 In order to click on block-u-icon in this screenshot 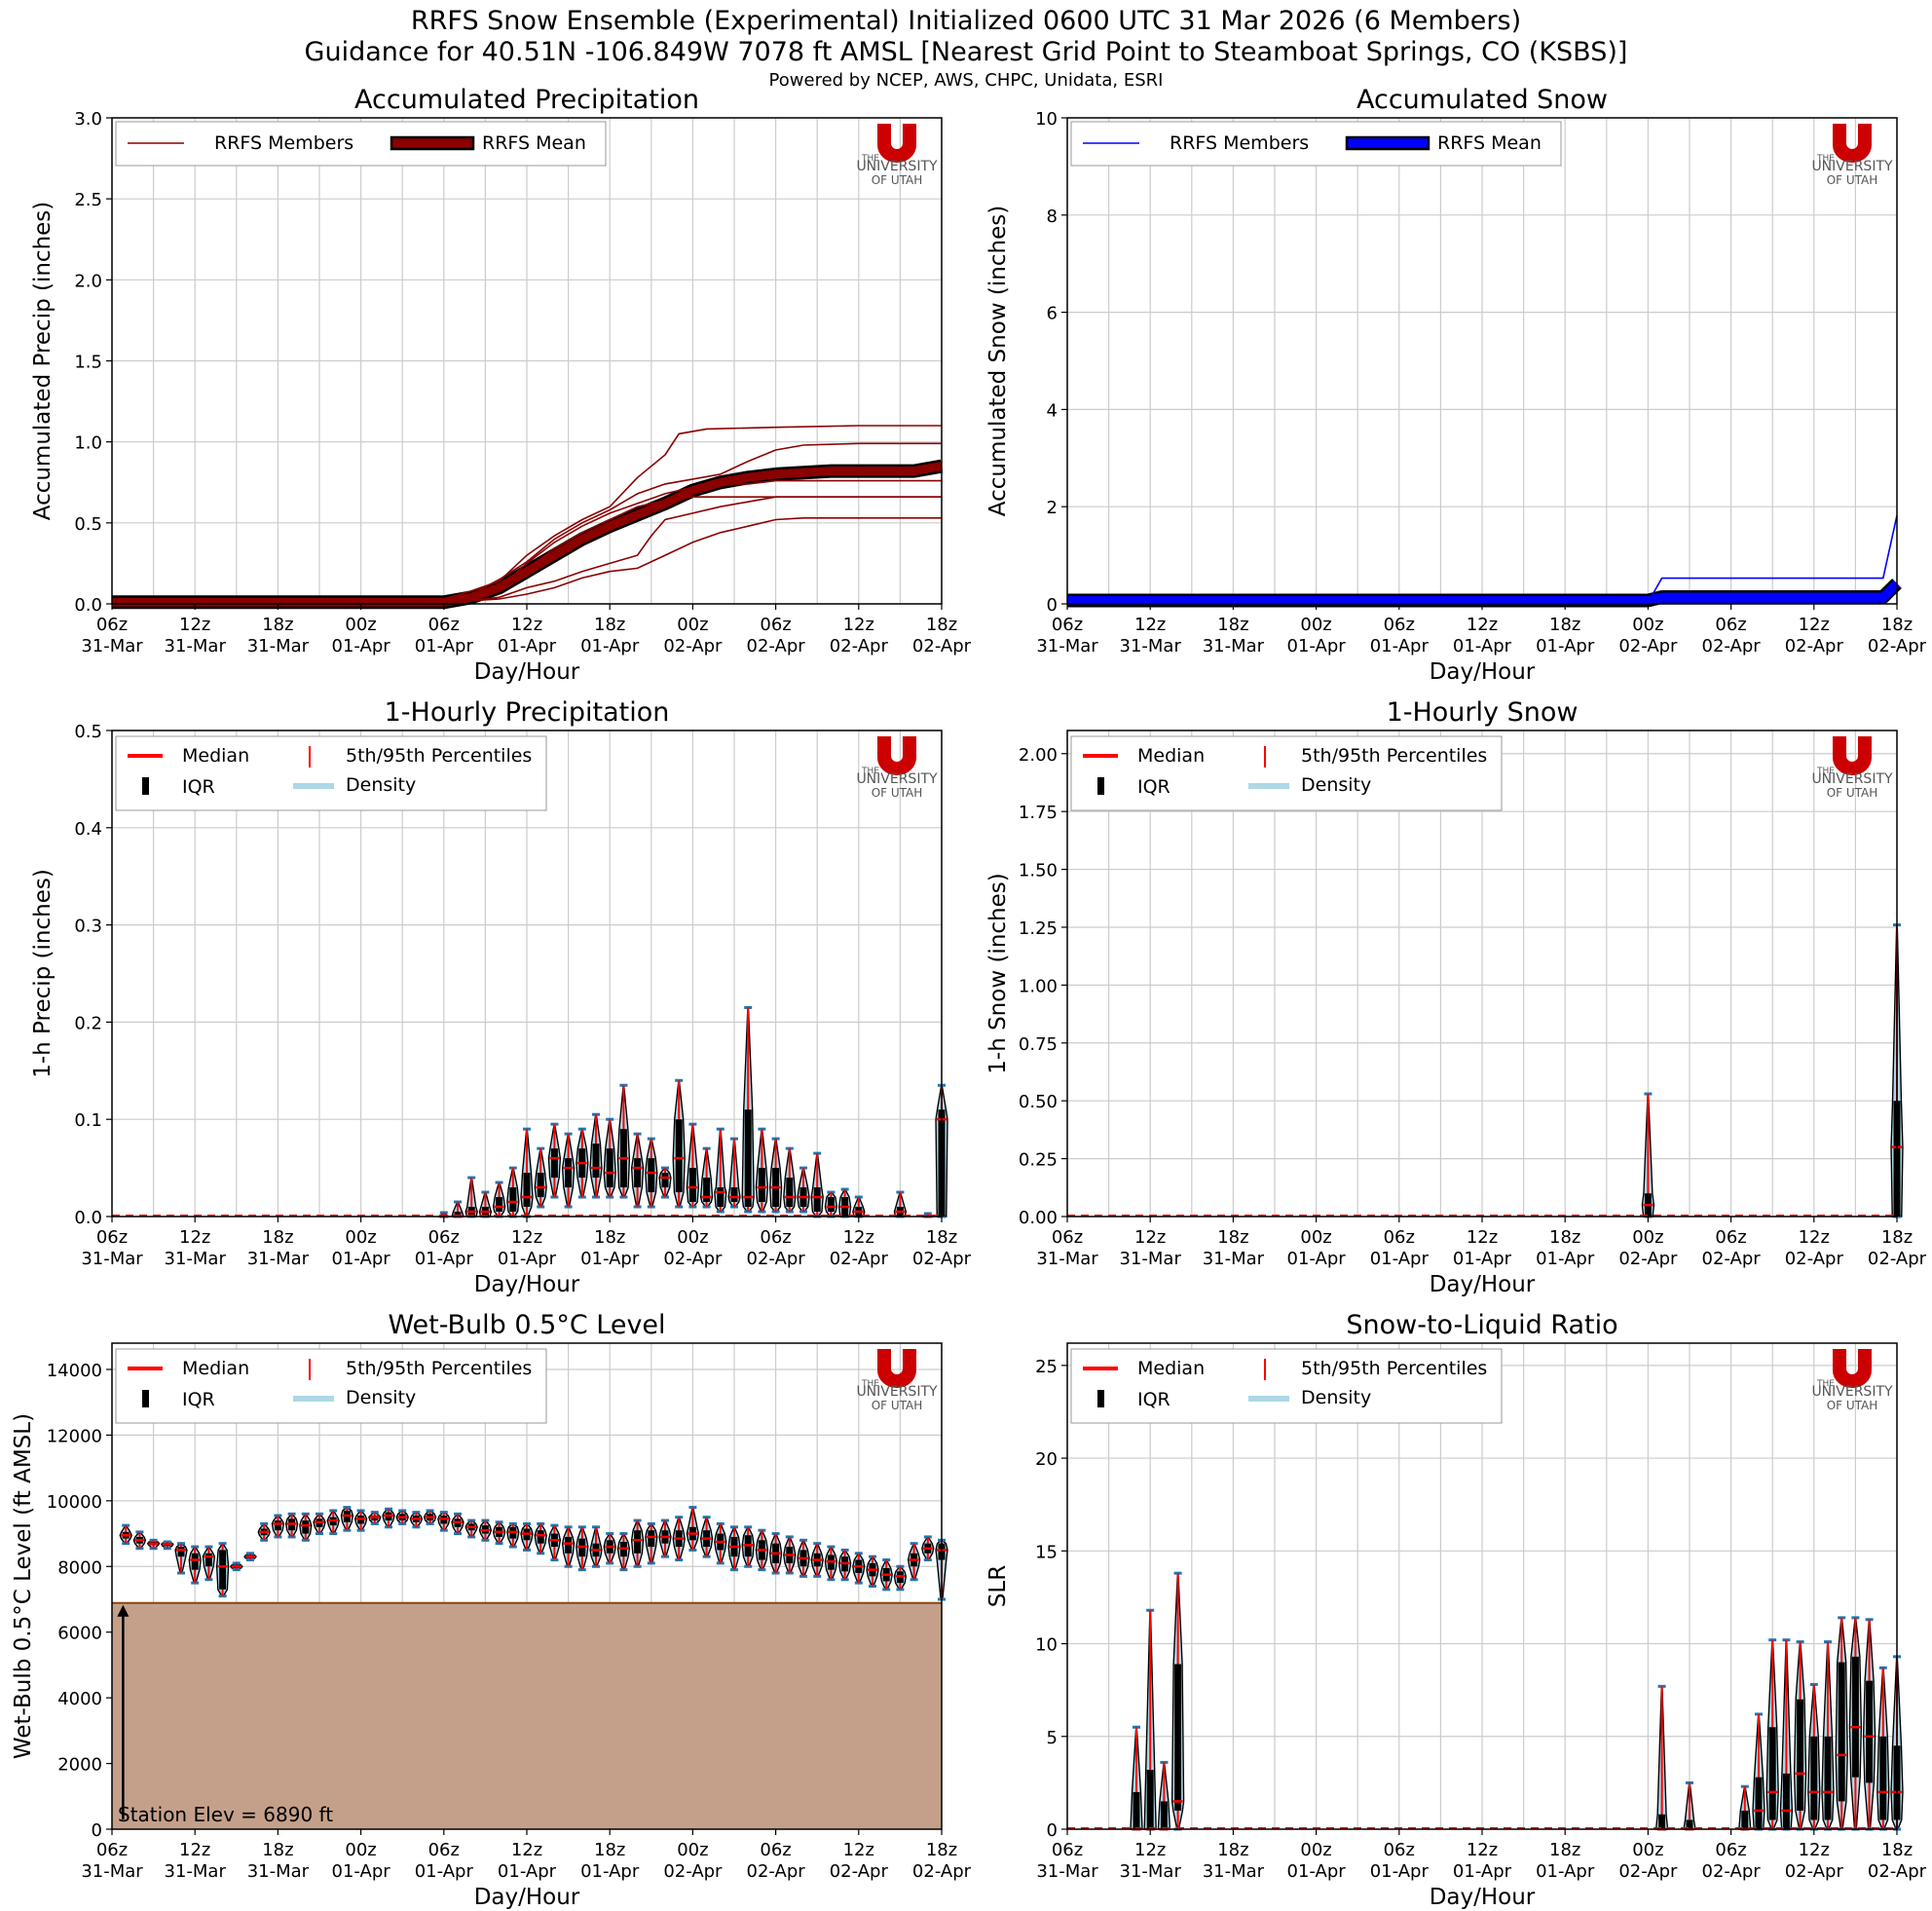, I will do `click(897, 755)`.